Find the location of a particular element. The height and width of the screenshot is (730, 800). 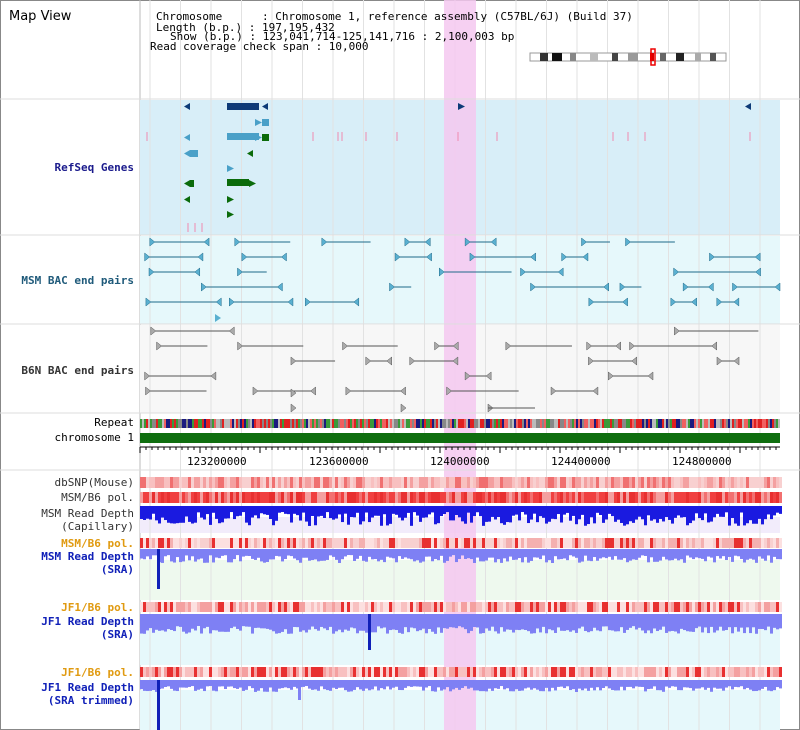

track-label-b6n-bac: B6N BAC end pairs is located at coordinates (77, 370).